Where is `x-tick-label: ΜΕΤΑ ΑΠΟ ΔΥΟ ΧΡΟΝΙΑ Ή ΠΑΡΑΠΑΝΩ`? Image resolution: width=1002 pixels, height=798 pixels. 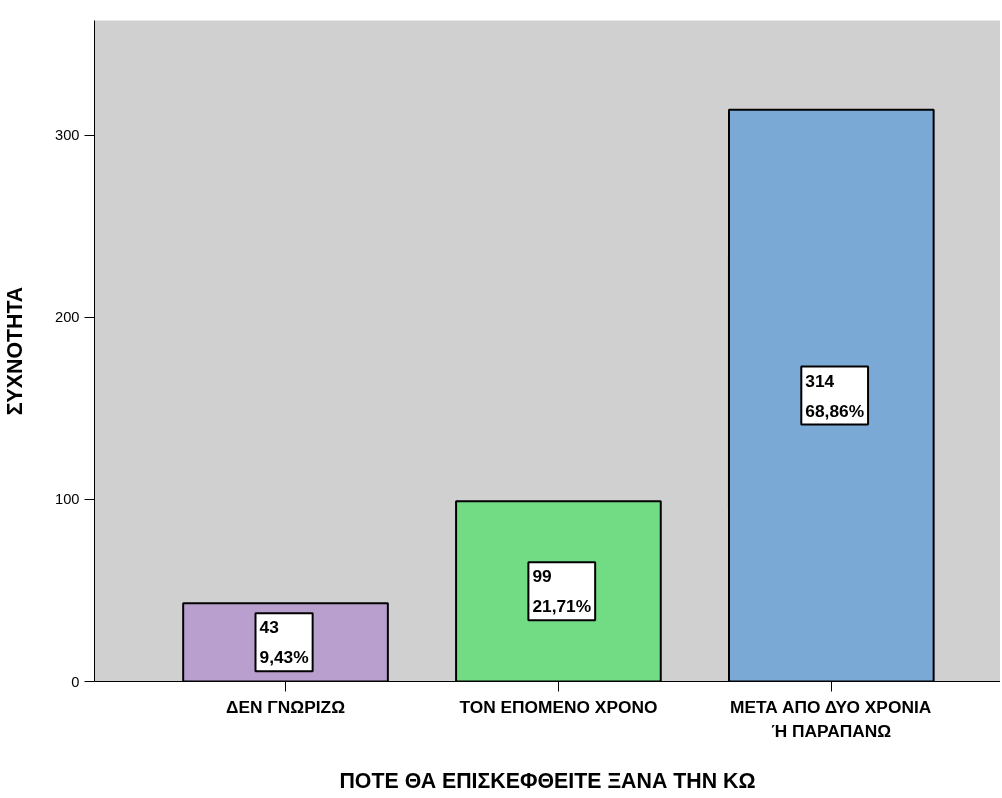
x-tick-label: ΜΕΤΑ ΑΠΟ ΔΥΟ ΧΡΟΝΙΑ Ή ΠΑΡΑΠΑΝΩ is located at coordinates (831, 718).